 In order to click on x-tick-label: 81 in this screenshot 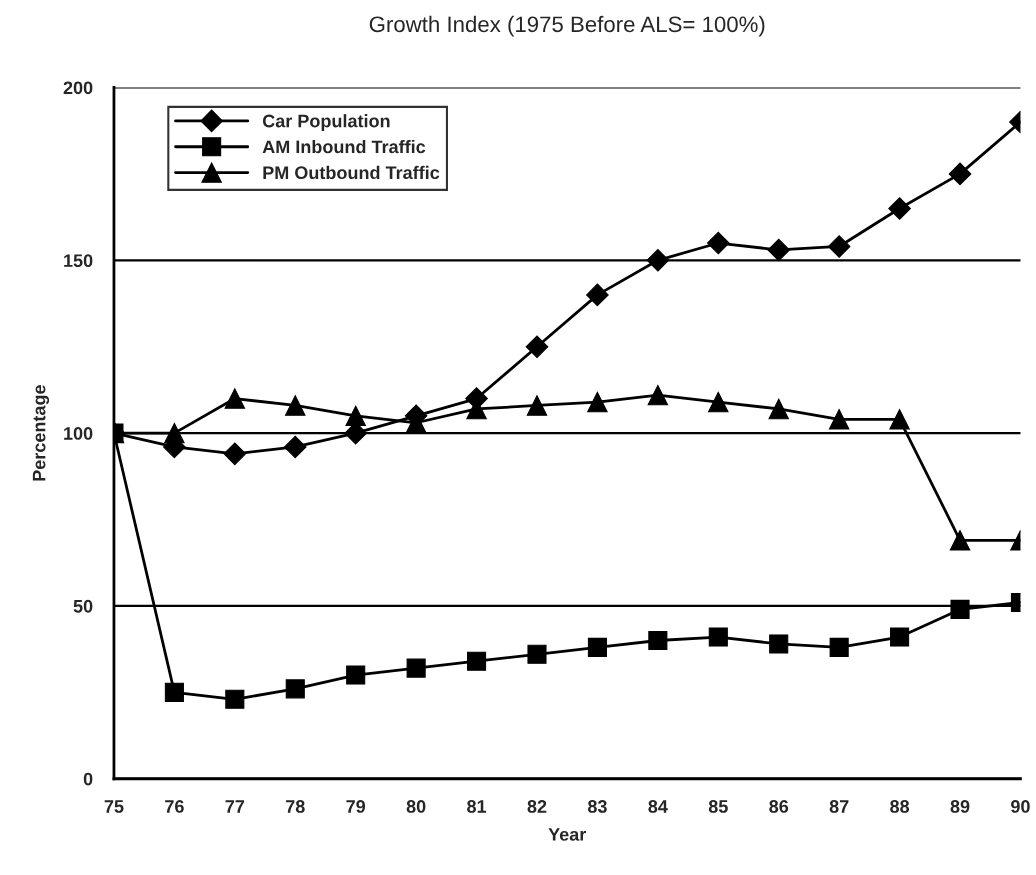, I will do `click(477, 806)`.